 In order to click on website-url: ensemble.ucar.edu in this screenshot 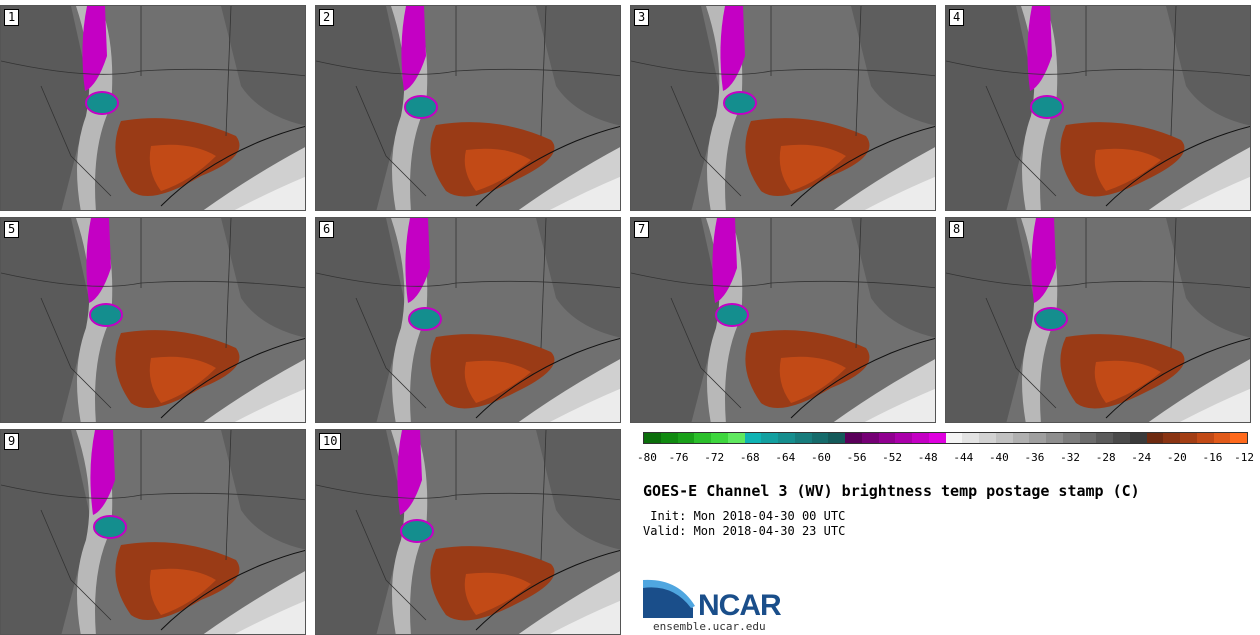, I will do `click(709, 626)`.